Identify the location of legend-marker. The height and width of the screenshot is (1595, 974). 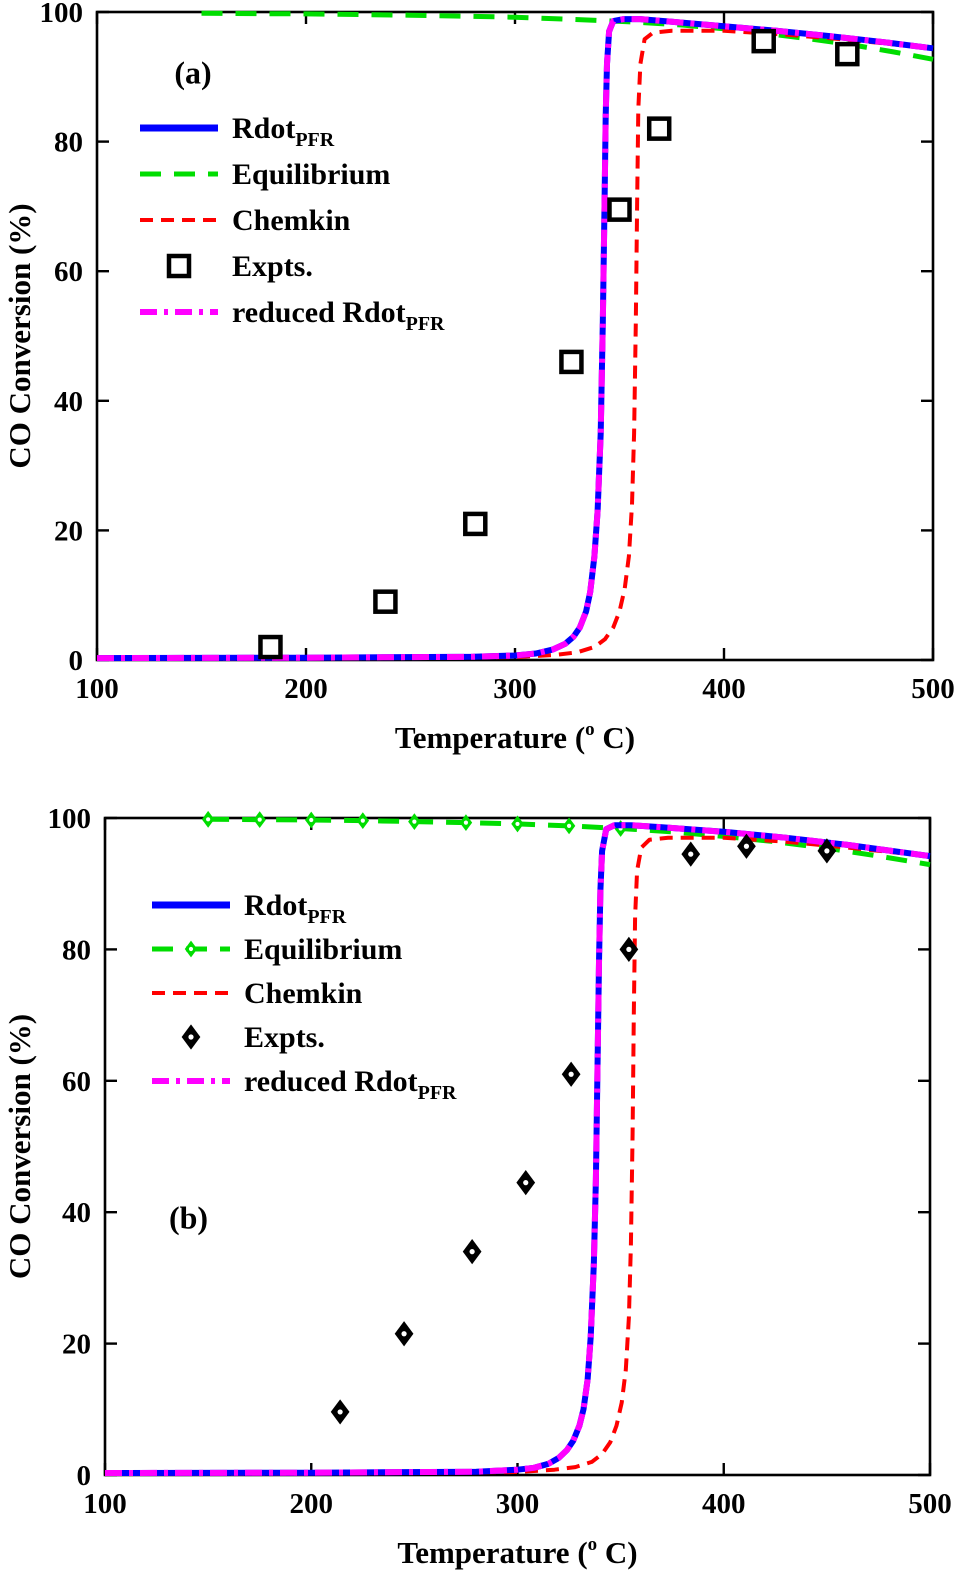
(179, 266).